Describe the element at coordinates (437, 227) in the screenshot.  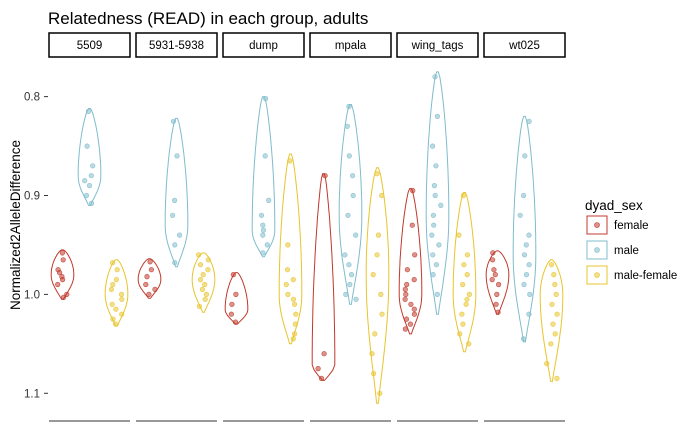
I see `facet-panel: wing_tags` at that location.